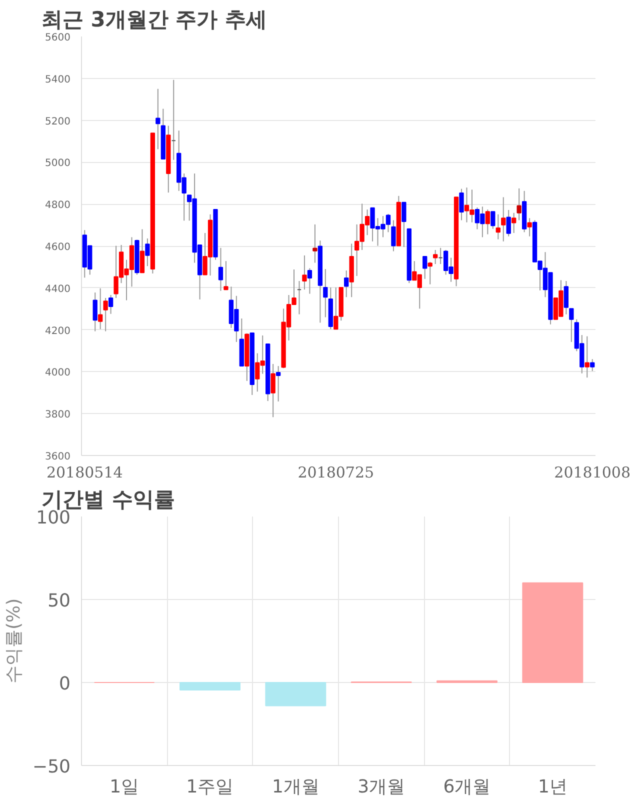 The height and width of the screenshot is (810, 640). I want to click on x-tick-label: 1개월, so click(296, 787).